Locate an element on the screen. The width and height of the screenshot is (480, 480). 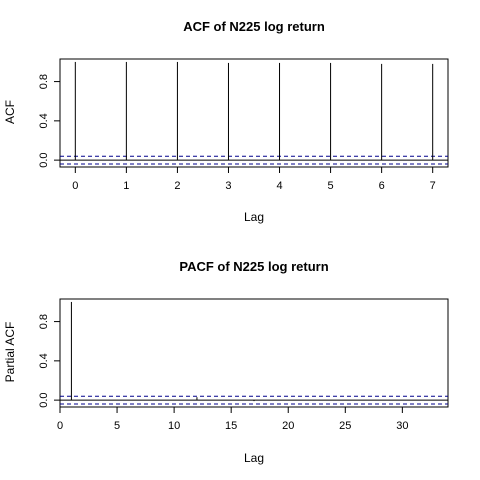
pacf-x-tick-label-10: 10 is located at coordinates (174, 426).